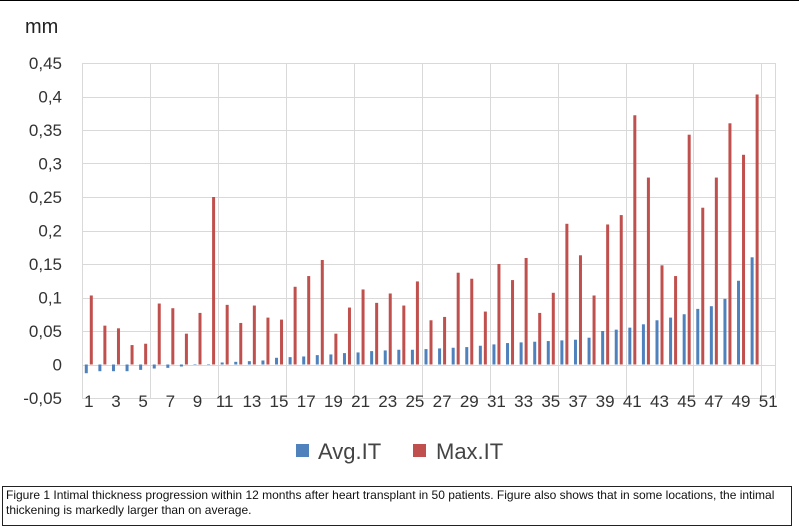 The height and width of the screenshot is (530, 799). What do you see at coordinates (42, 231) in the screenshot?
I see `y-axis-ticks: -0,05 0 0,05 0,1 0,15 0,2 0,25 0,3 0,35 0,4 0,45` at bounding box center [42, 231].